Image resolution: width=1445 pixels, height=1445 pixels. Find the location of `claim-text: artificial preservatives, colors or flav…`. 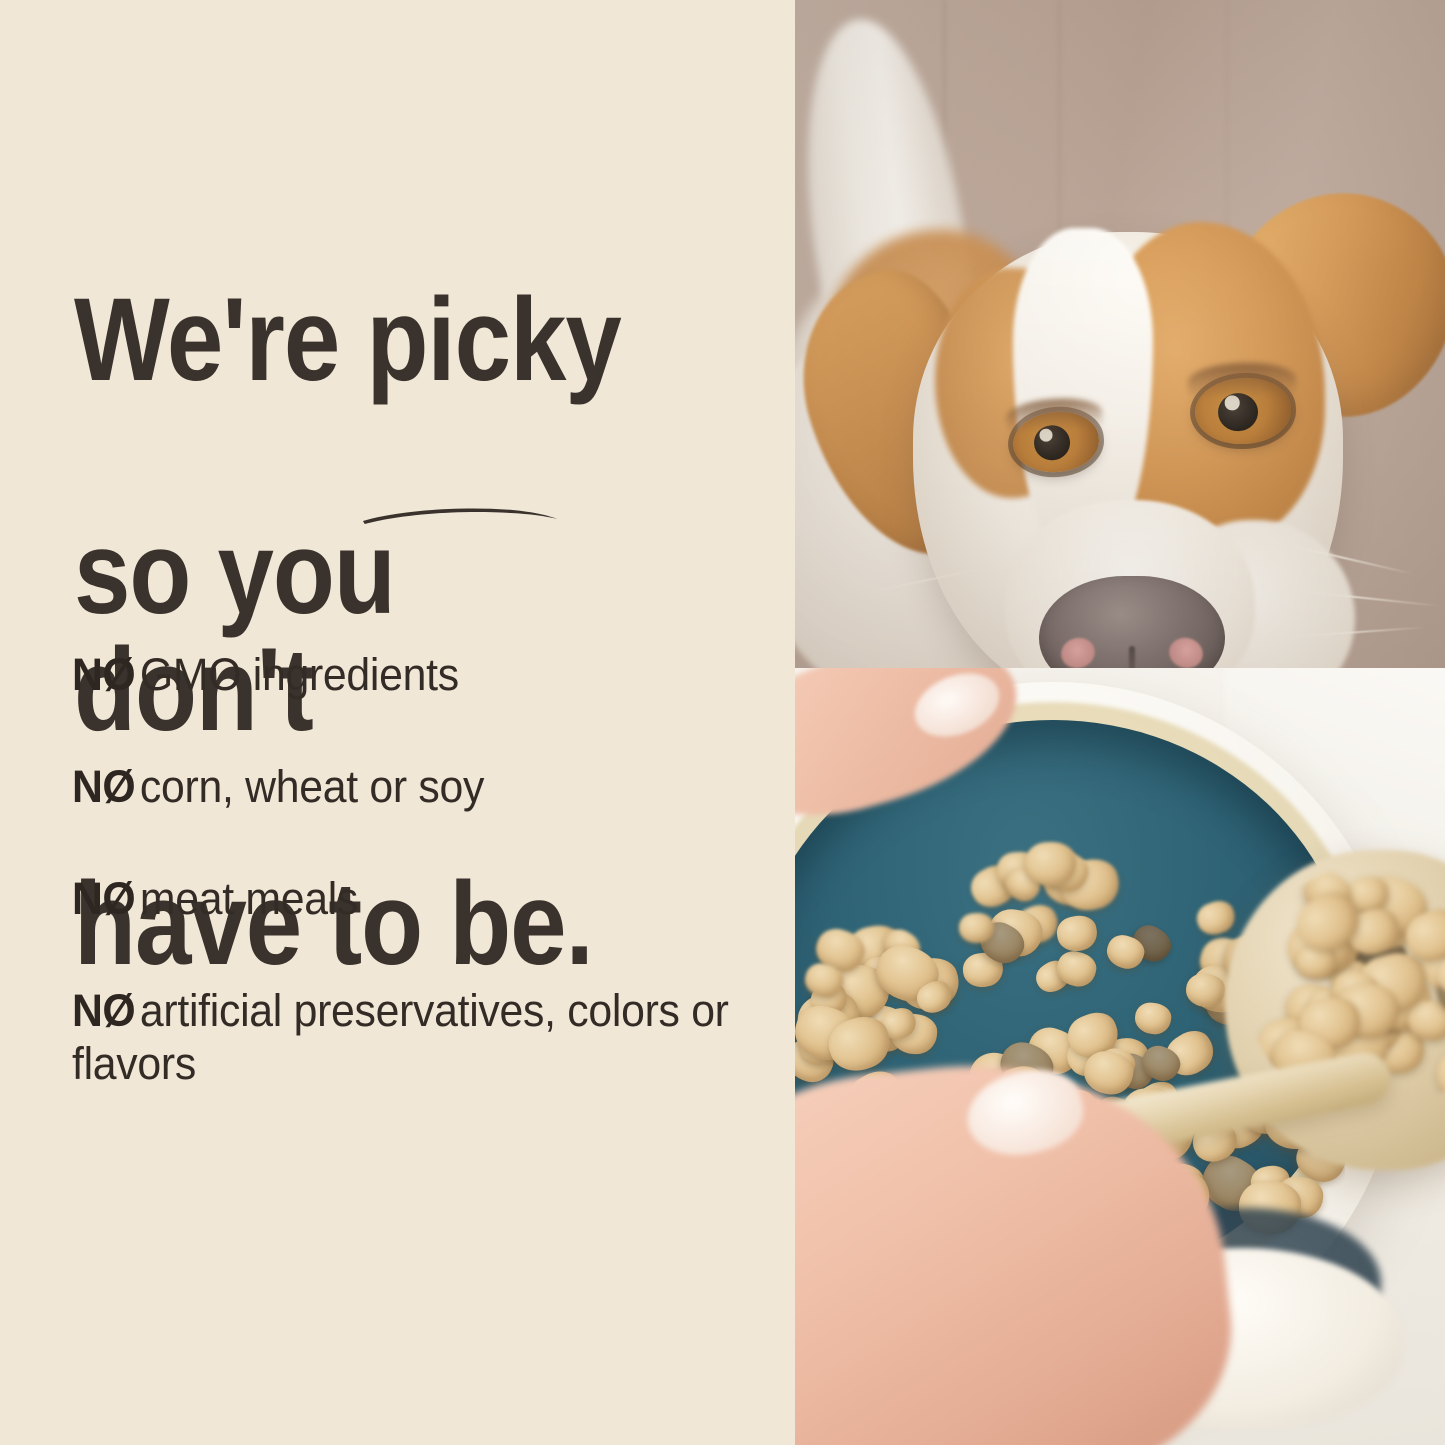

claim-text: artificial preservatives, colors or flav… is located at coordinates (400, 1037).